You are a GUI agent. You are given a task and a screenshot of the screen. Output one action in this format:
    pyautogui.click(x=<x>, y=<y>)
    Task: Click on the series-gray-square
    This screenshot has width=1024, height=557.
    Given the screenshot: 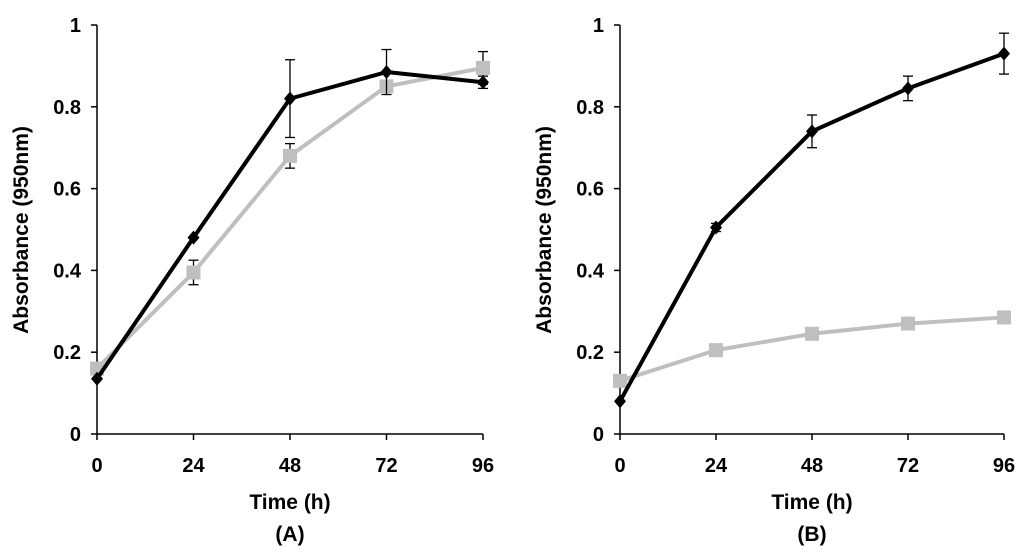 What is the action you would take?
    pyautogui.click(x=812, y=349)
    